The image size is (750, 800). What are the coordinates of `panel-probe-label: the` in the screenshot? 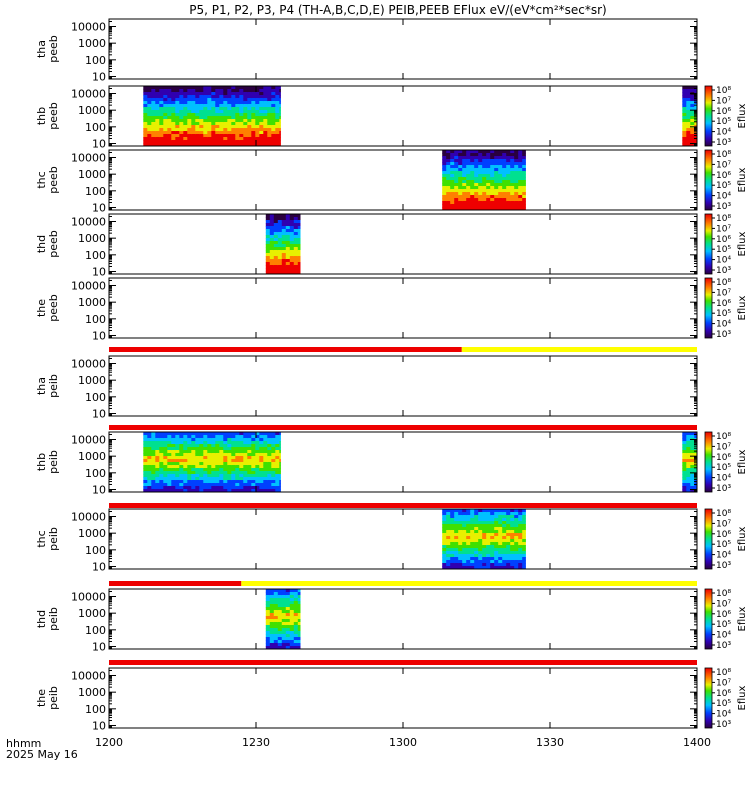 It's located at (41, 308).